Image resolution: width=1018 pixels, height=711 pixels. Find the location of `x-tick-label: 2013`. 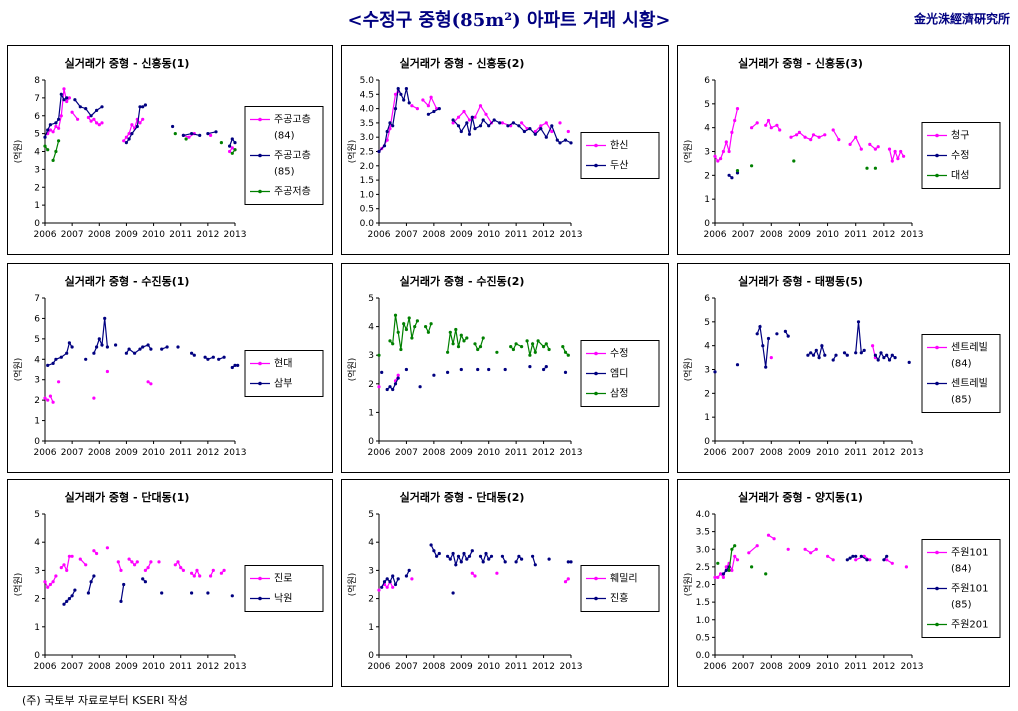

x-tick-label: 2013 is located at coordinates (912, 667).